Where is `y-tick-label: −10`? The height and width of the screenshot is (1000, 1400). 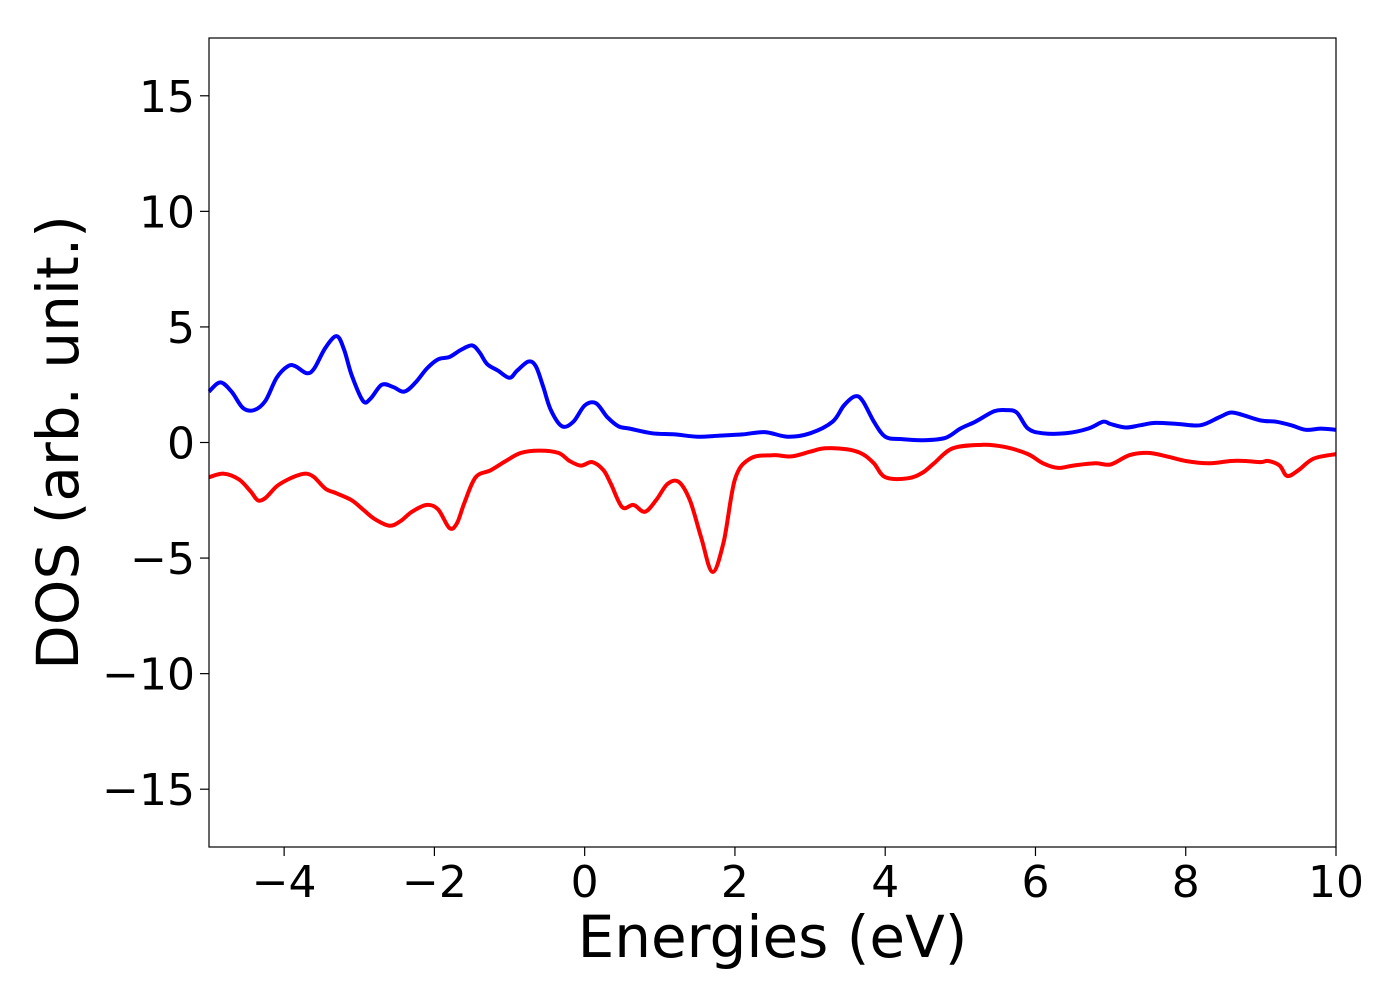 y-tick-label: −10 is located at coordinates (148, 675).